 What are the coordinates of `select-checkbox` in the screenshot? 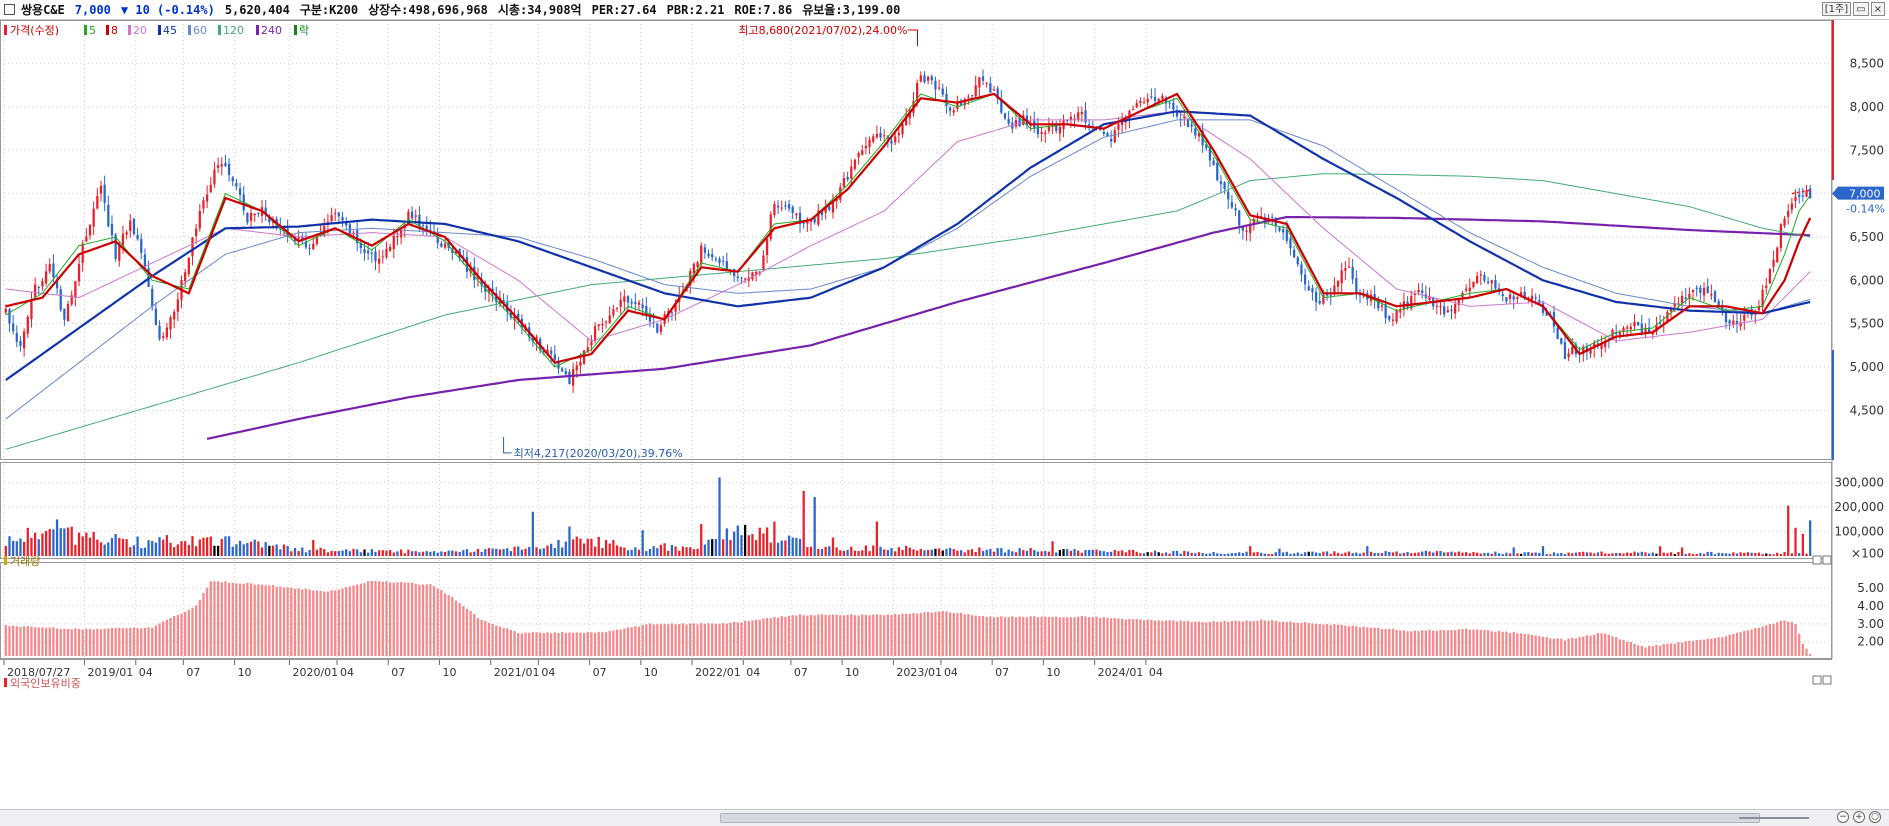 It's located at (9, 9).